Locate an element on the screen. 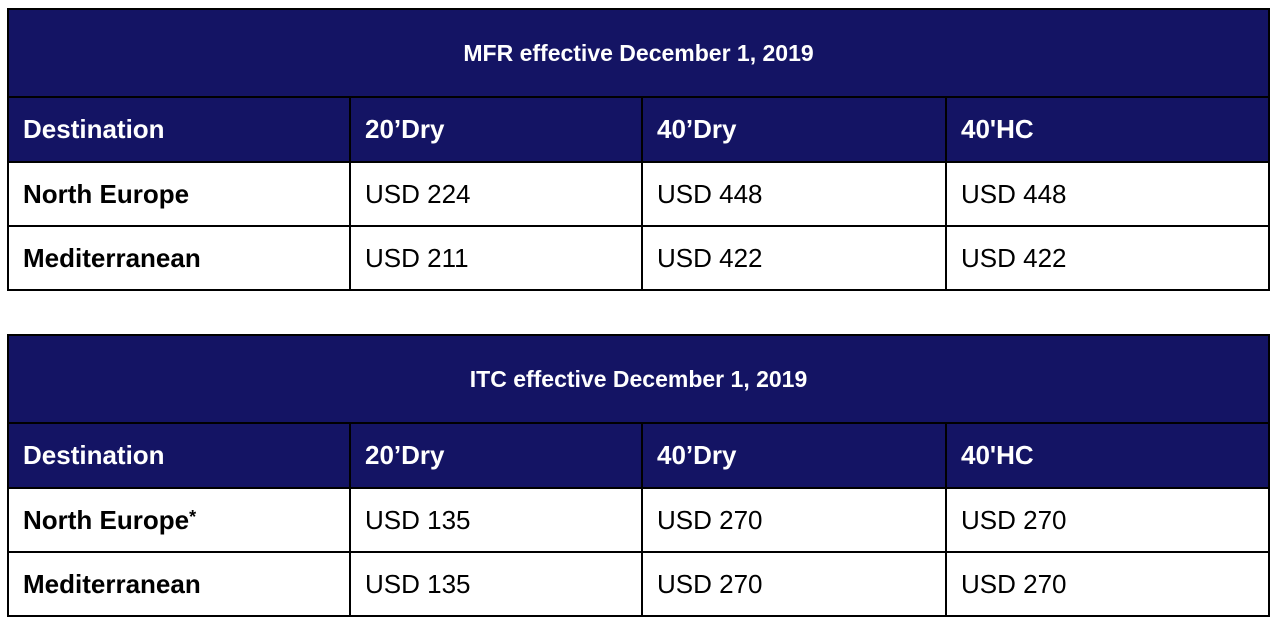 The image size is (1280, 636). table-row: Mediterranean USD 211 USD 422 USD 422 is located at coordinates (639, 258).